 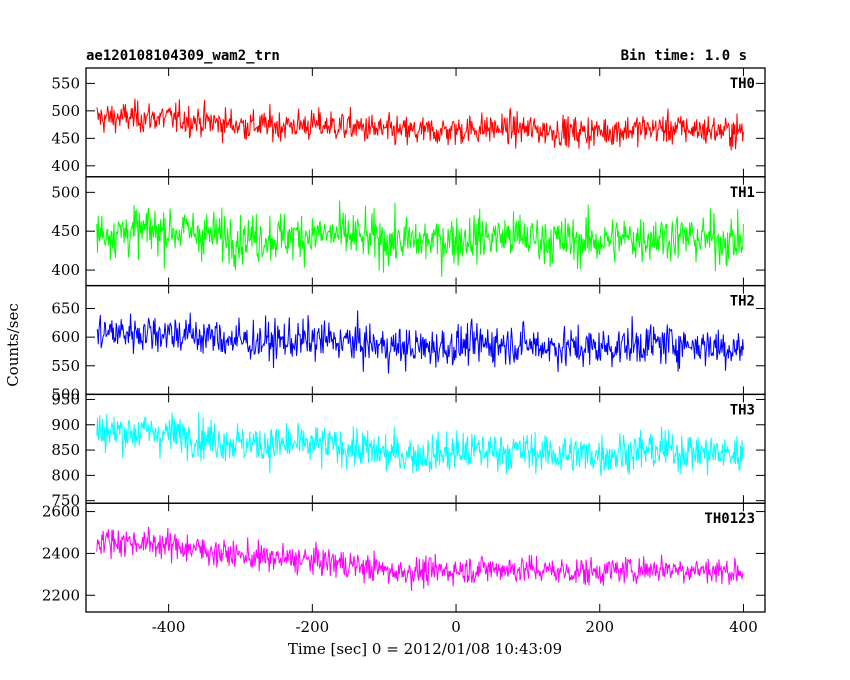 I want to click on panel-label-th0: TH0, so click(x=742, y=84).